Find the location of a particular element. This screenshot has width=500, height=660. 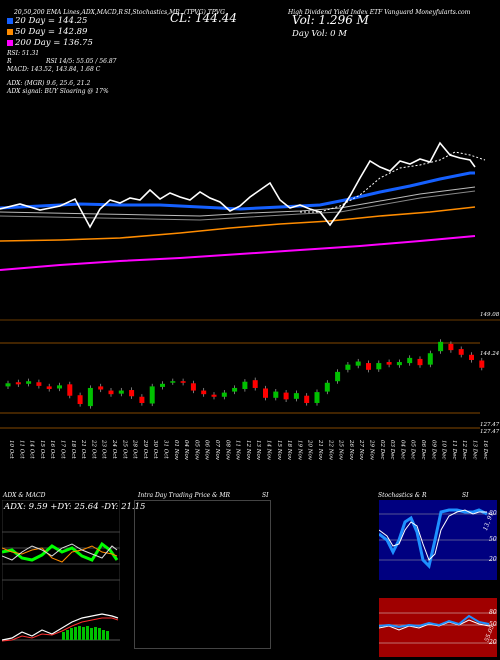

rsi-level-80: 80 is located at coordinates (493, 612).